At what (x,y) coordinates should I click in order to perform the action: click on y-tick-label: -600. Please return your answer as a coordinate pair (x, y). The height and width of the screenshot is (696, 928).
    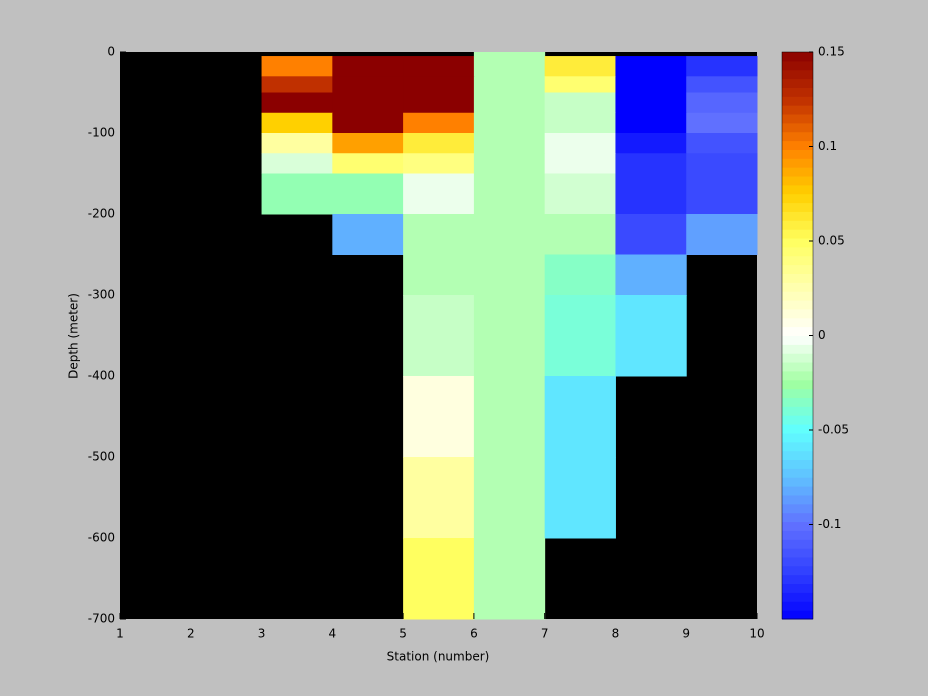
    Looking at the image, I should click on (101, 538).